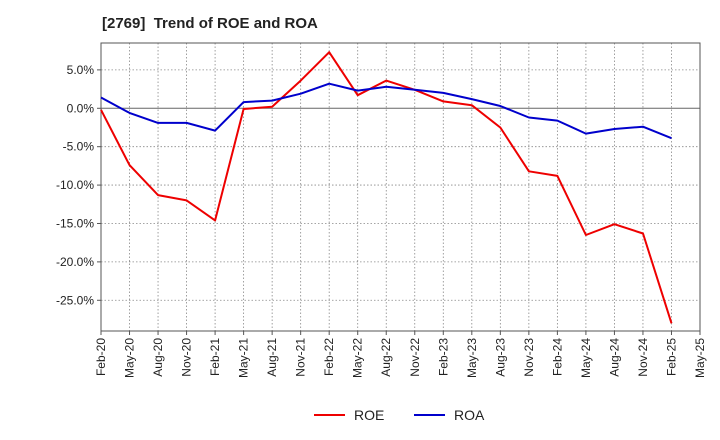 Image resolution: width=720 pixels, height=440 pixels. What do you see at coordinates (386, 111) in the screenshot?
I see `series-line-roa` at bounding box center [386, 111].